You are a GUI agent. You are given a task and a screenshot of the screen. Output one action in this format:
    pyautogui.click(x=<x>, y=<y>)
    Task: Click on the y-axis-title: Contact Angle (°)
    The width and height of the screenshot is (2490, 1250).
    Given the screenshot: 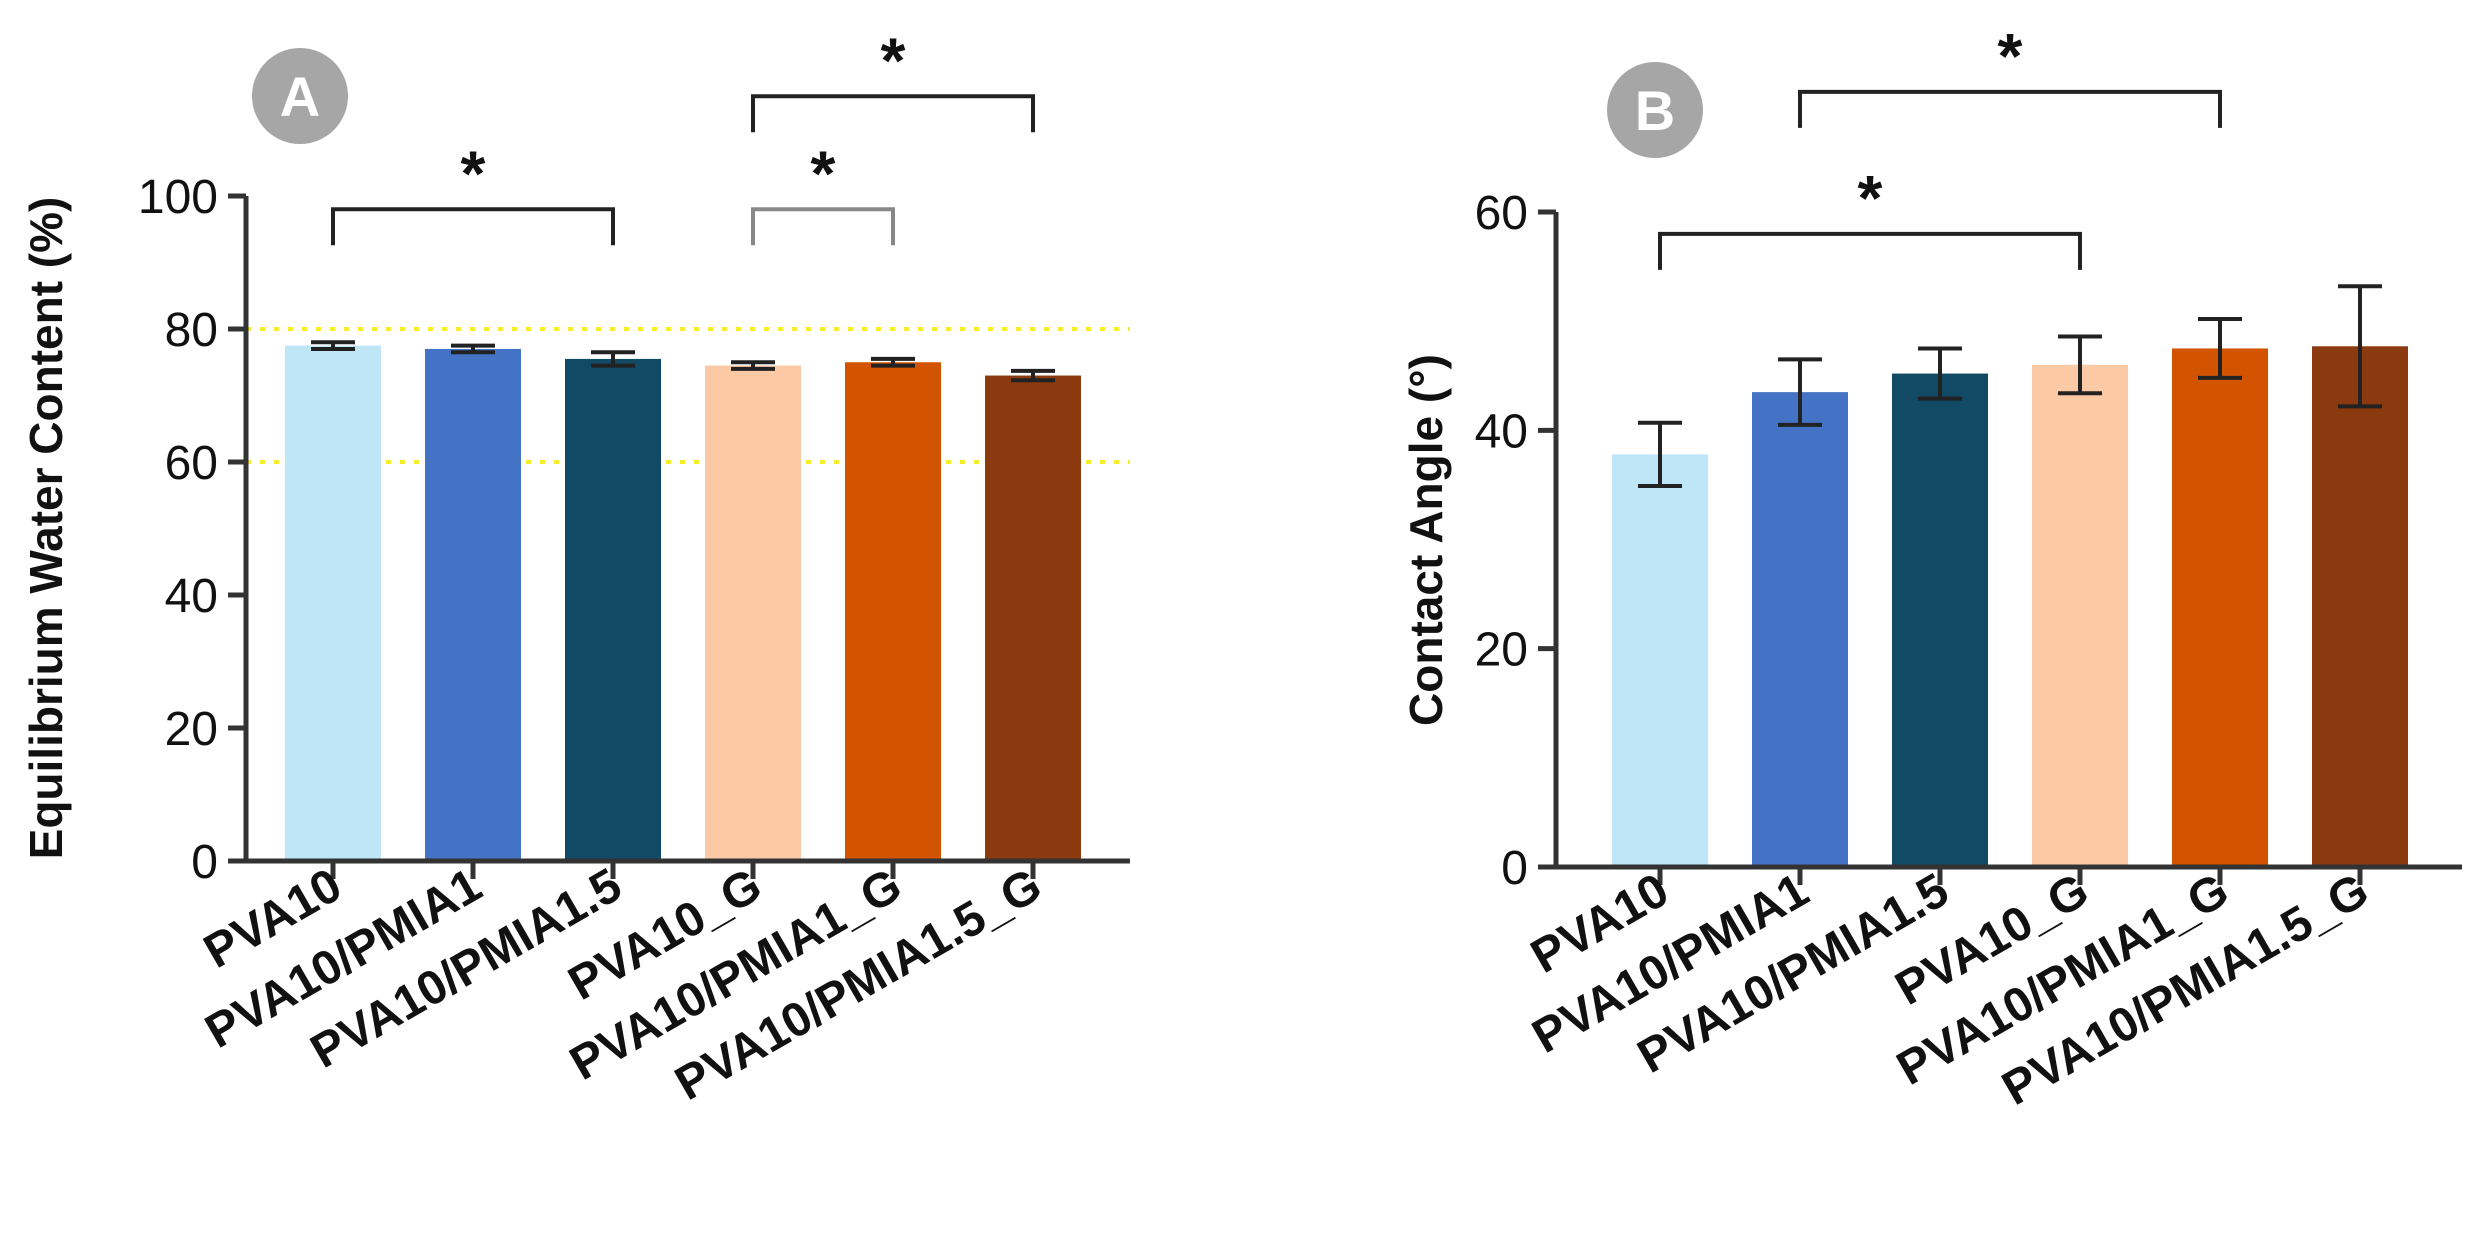 What is the action you would take?
    pyautogui.click(x=1426, y=540)
    